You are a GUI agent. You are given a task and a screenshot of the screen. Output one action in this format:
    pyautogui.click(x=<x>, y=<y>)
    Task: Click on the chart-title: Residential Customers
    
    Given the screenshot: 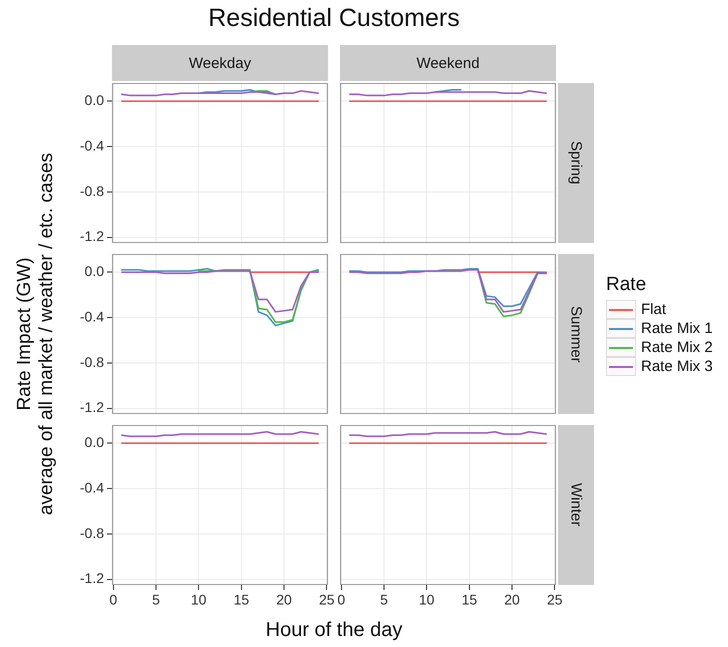 What is the action you would take?
    pyautogui.click(x=334, y=18)
    